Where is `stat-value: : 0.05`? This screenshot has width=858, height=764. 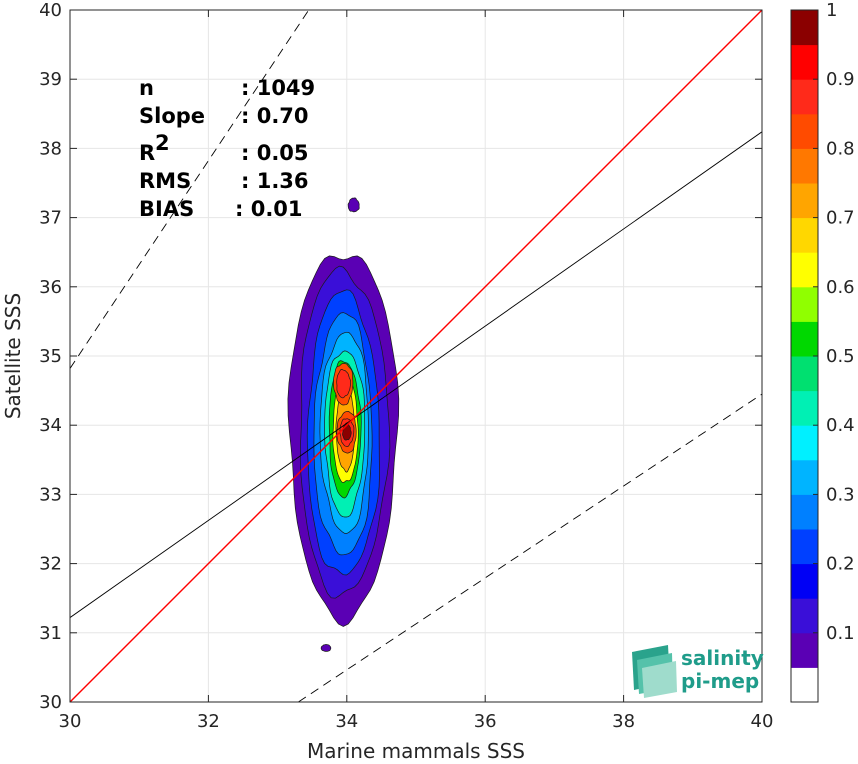
stat-value: : 0.05 is located at coordinates (275, 153).